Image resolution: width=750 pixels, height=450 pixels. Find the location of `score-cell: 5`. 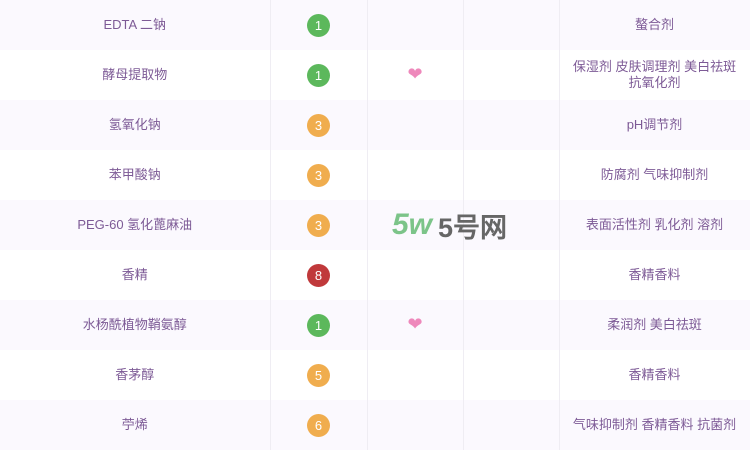

score-cell: 5 is located at coordinates (319, 375).